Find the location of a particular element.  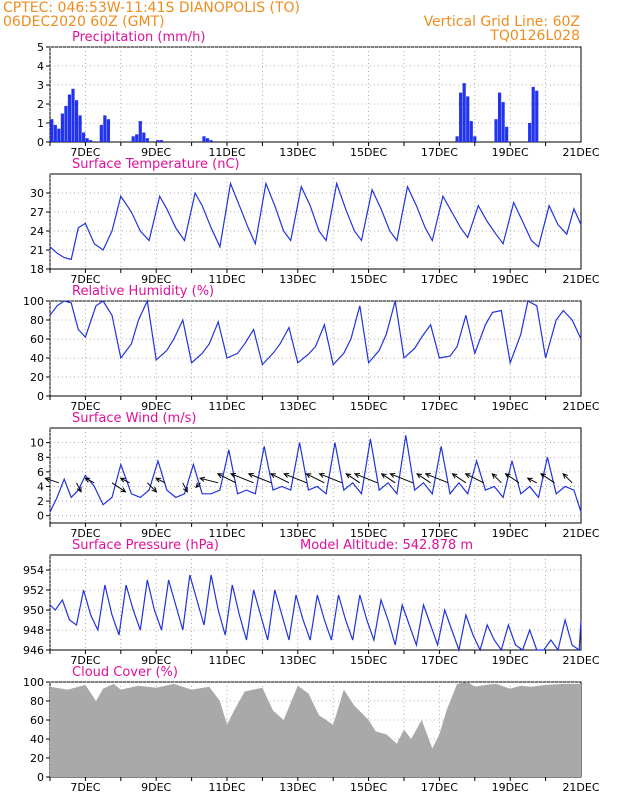

wind-xtick-label: 21DEC is located at coordinates (580, 533).